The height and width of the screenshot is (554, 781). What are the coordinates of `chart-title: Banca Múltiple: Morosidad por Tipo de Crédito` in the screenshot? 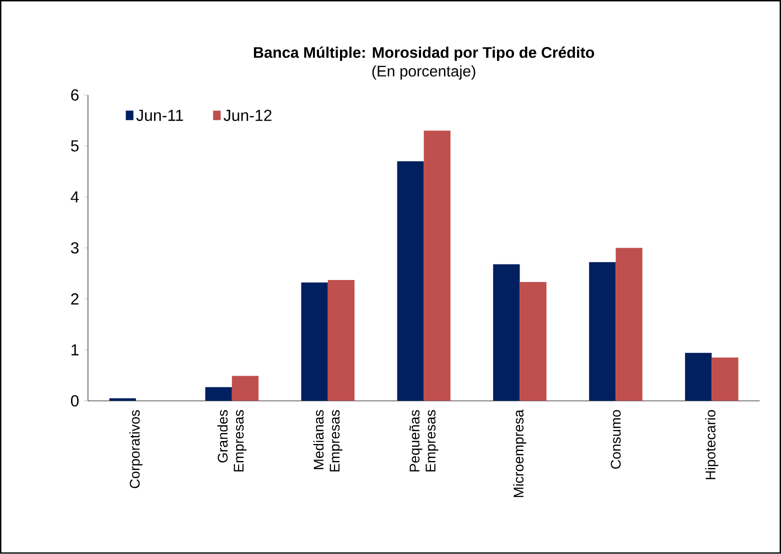 It's located at (424, 54).